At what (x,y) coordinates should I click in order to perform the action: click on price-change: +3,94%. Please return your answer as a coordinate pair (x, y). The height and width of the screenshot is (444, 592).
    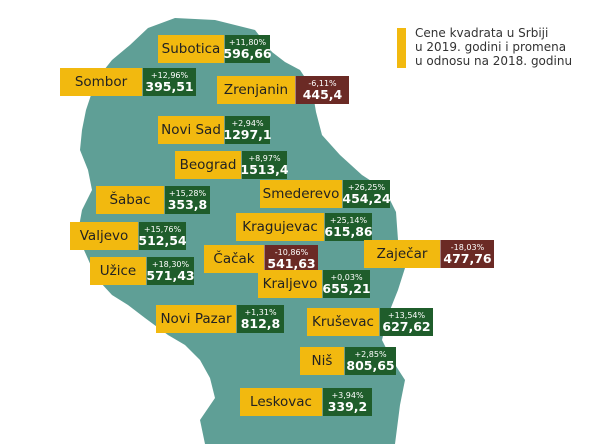
    Looking at the image, I should click on (347, 395).